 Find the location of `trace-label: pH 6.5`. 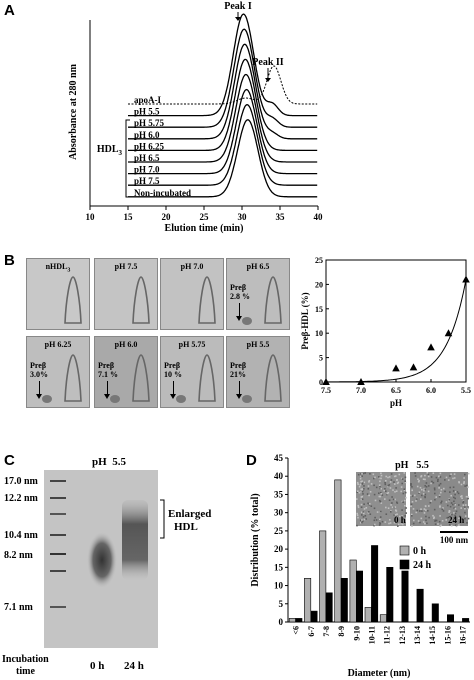

trace-label: pH 6.5 is located at coordinates (147, 158).